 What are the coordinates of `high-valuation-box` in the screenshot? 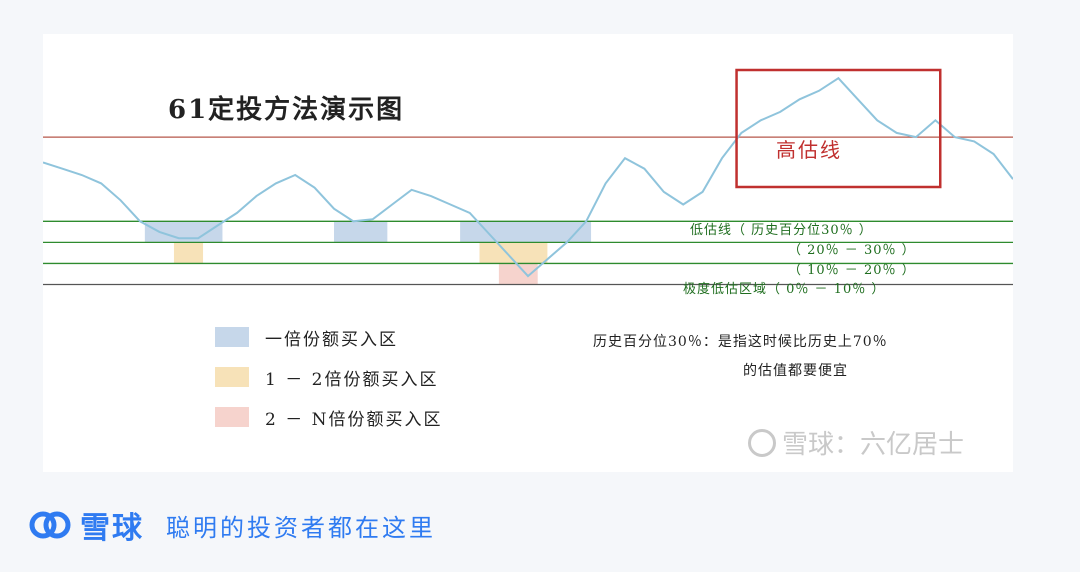 It's located at (838, 128).